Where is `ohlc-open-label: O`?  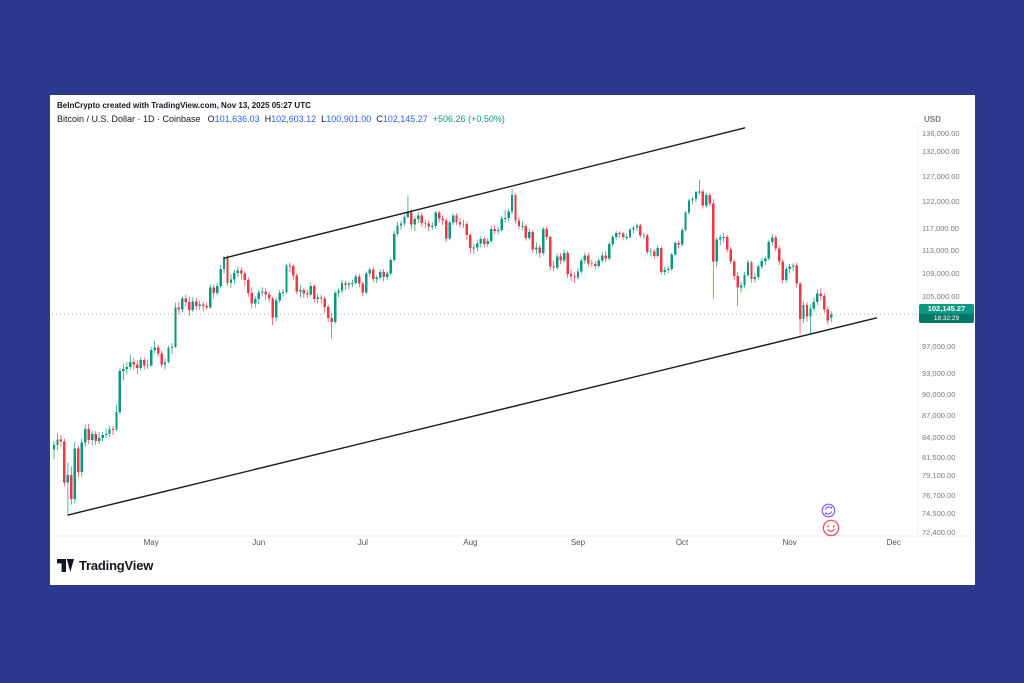
ohlc-open-label: O is located at coordinates (211, 119).